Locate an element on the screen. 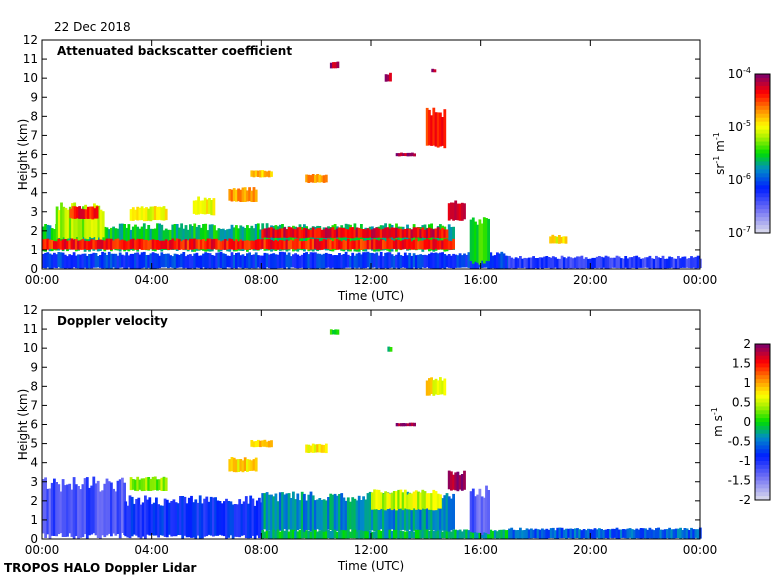 This screenshot has height=580, width=780. y-tick-label: 12 is located at coordinates (30, 310).